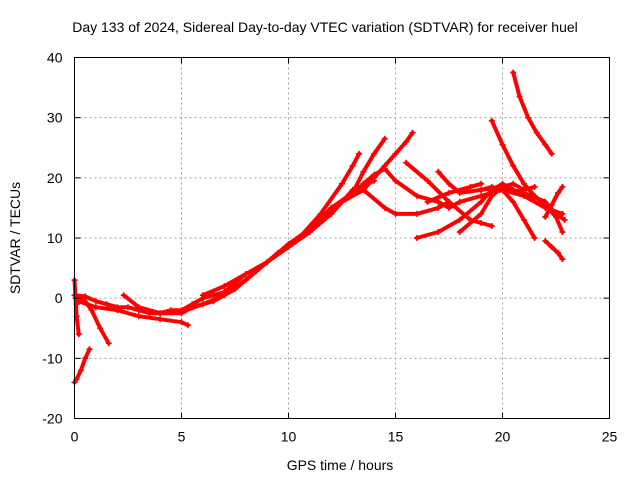 The image size is (640, 480). What do you see at coordinates (52, 358) in the screenshot?
I see `y-tick-label: -10` at bounding box center [52, 358].